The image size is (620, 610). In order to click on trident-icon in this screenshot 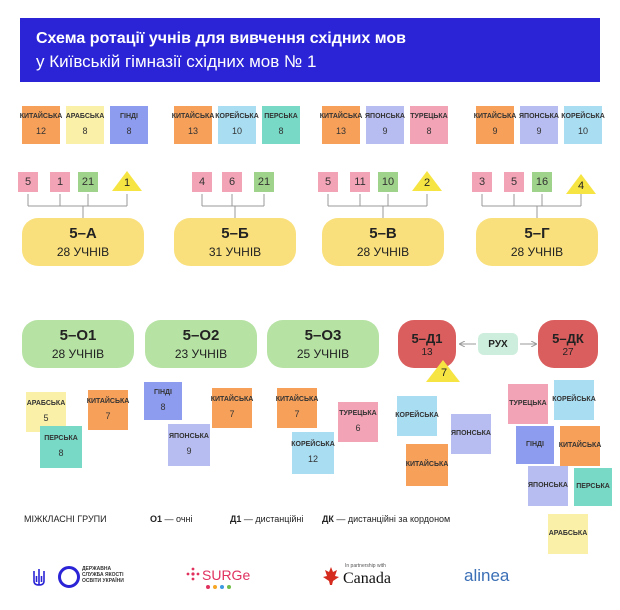, I will do `click(39, 578)`.